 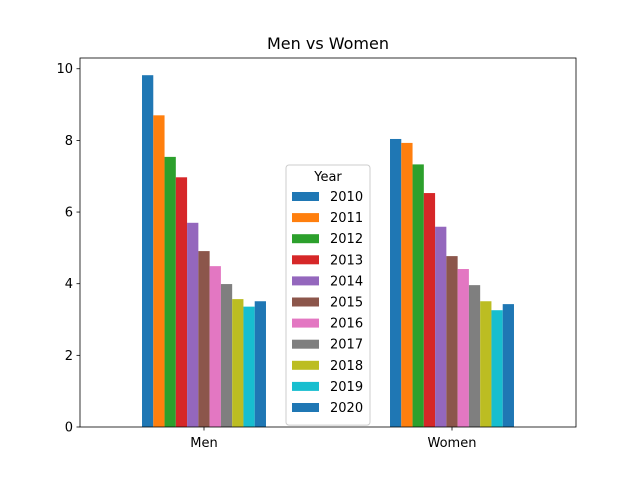 What do you see at coordinates (346, 345) in the screenshot?
I see `legend-label-2017: 2017` at bounding box center [346, 345].